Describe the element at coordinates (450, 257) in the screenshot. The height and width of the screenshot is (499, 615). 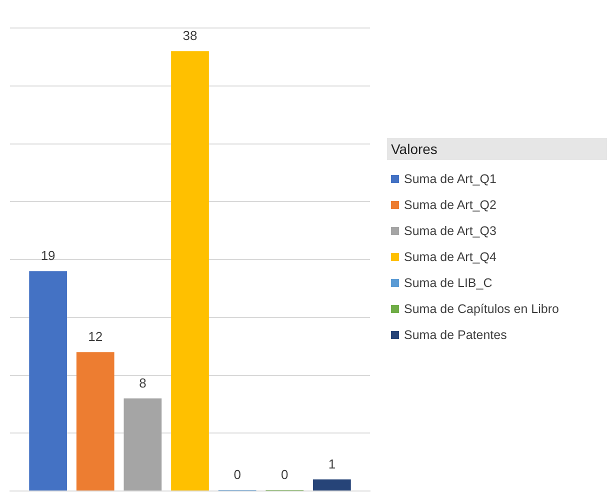
I see `legend-label: Suma de Art_Q4` at that location.